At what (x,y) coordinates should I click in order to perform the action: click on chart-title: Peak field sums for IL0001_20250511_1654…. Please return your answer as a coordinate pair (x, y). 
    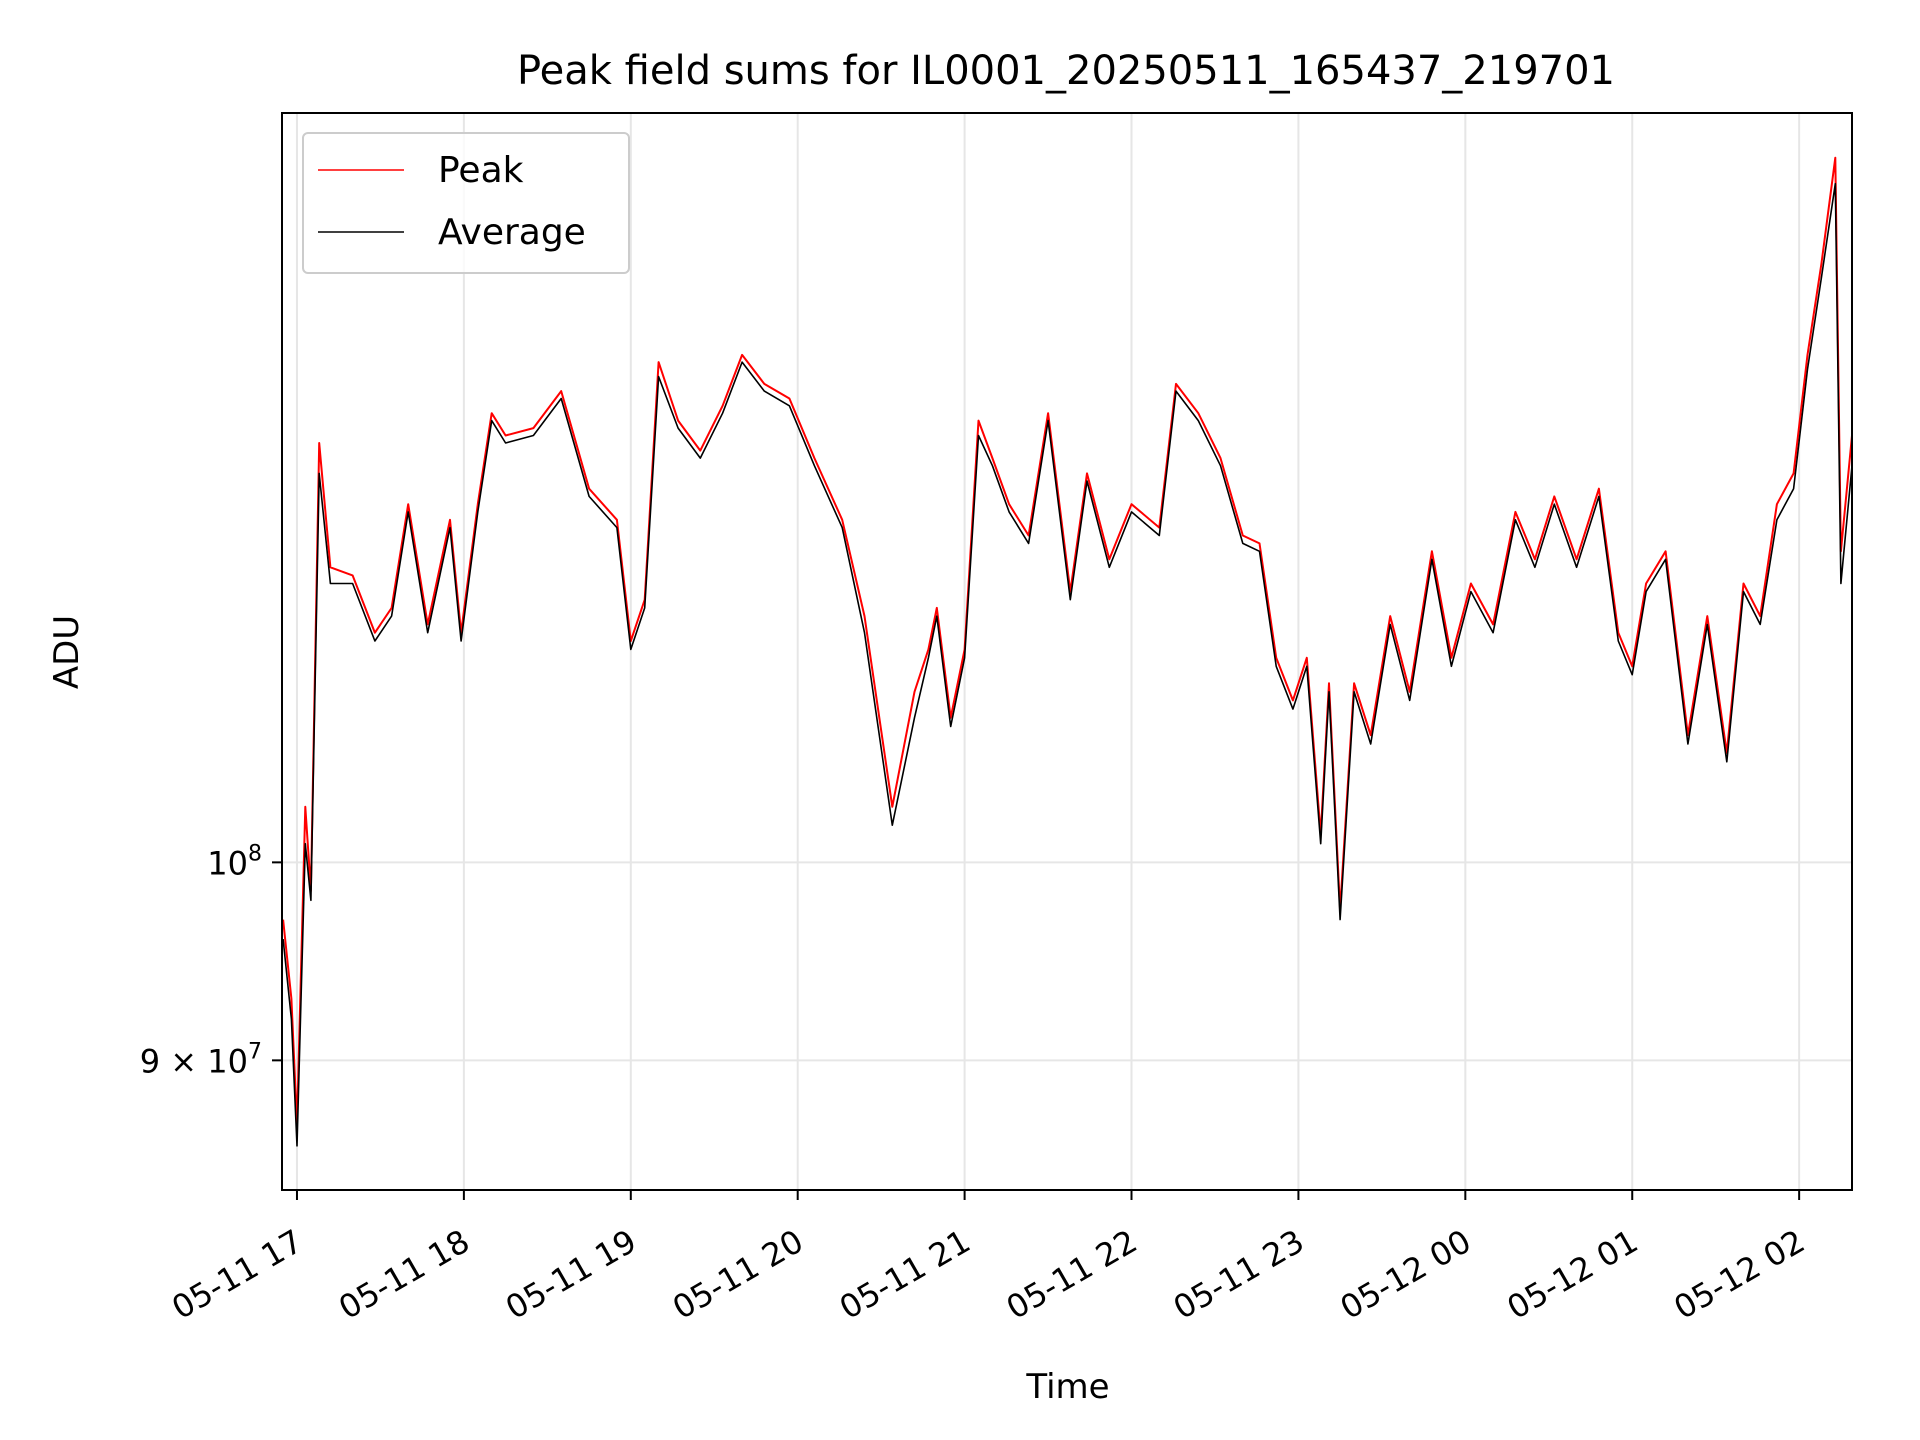
    Looking at the image, I should click on (1066, 71).